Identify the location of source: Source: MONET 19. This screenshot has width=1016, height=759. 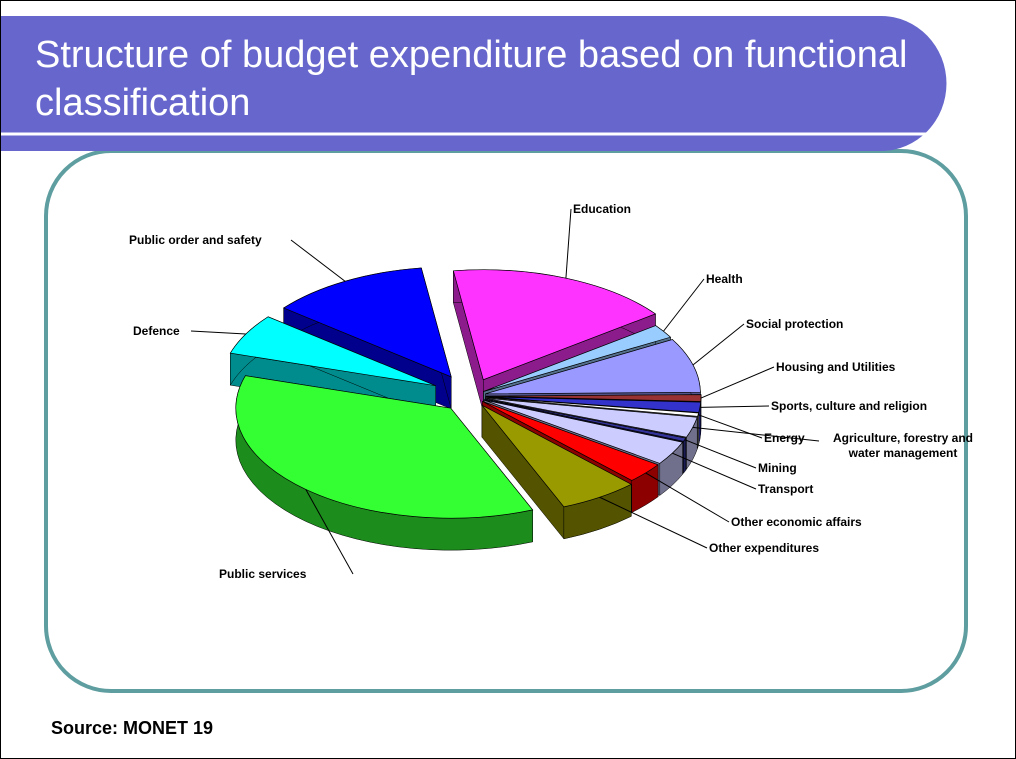
(132, 728).